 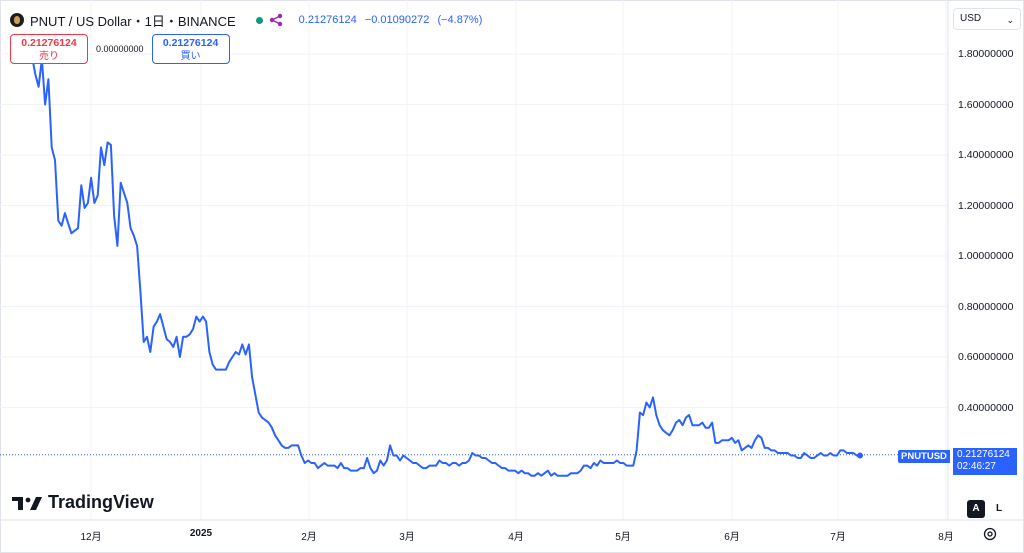 What do you see at coordinates (860, 455) in the screenshot?
I see `last-price-point` at bounding box center [860, 455].